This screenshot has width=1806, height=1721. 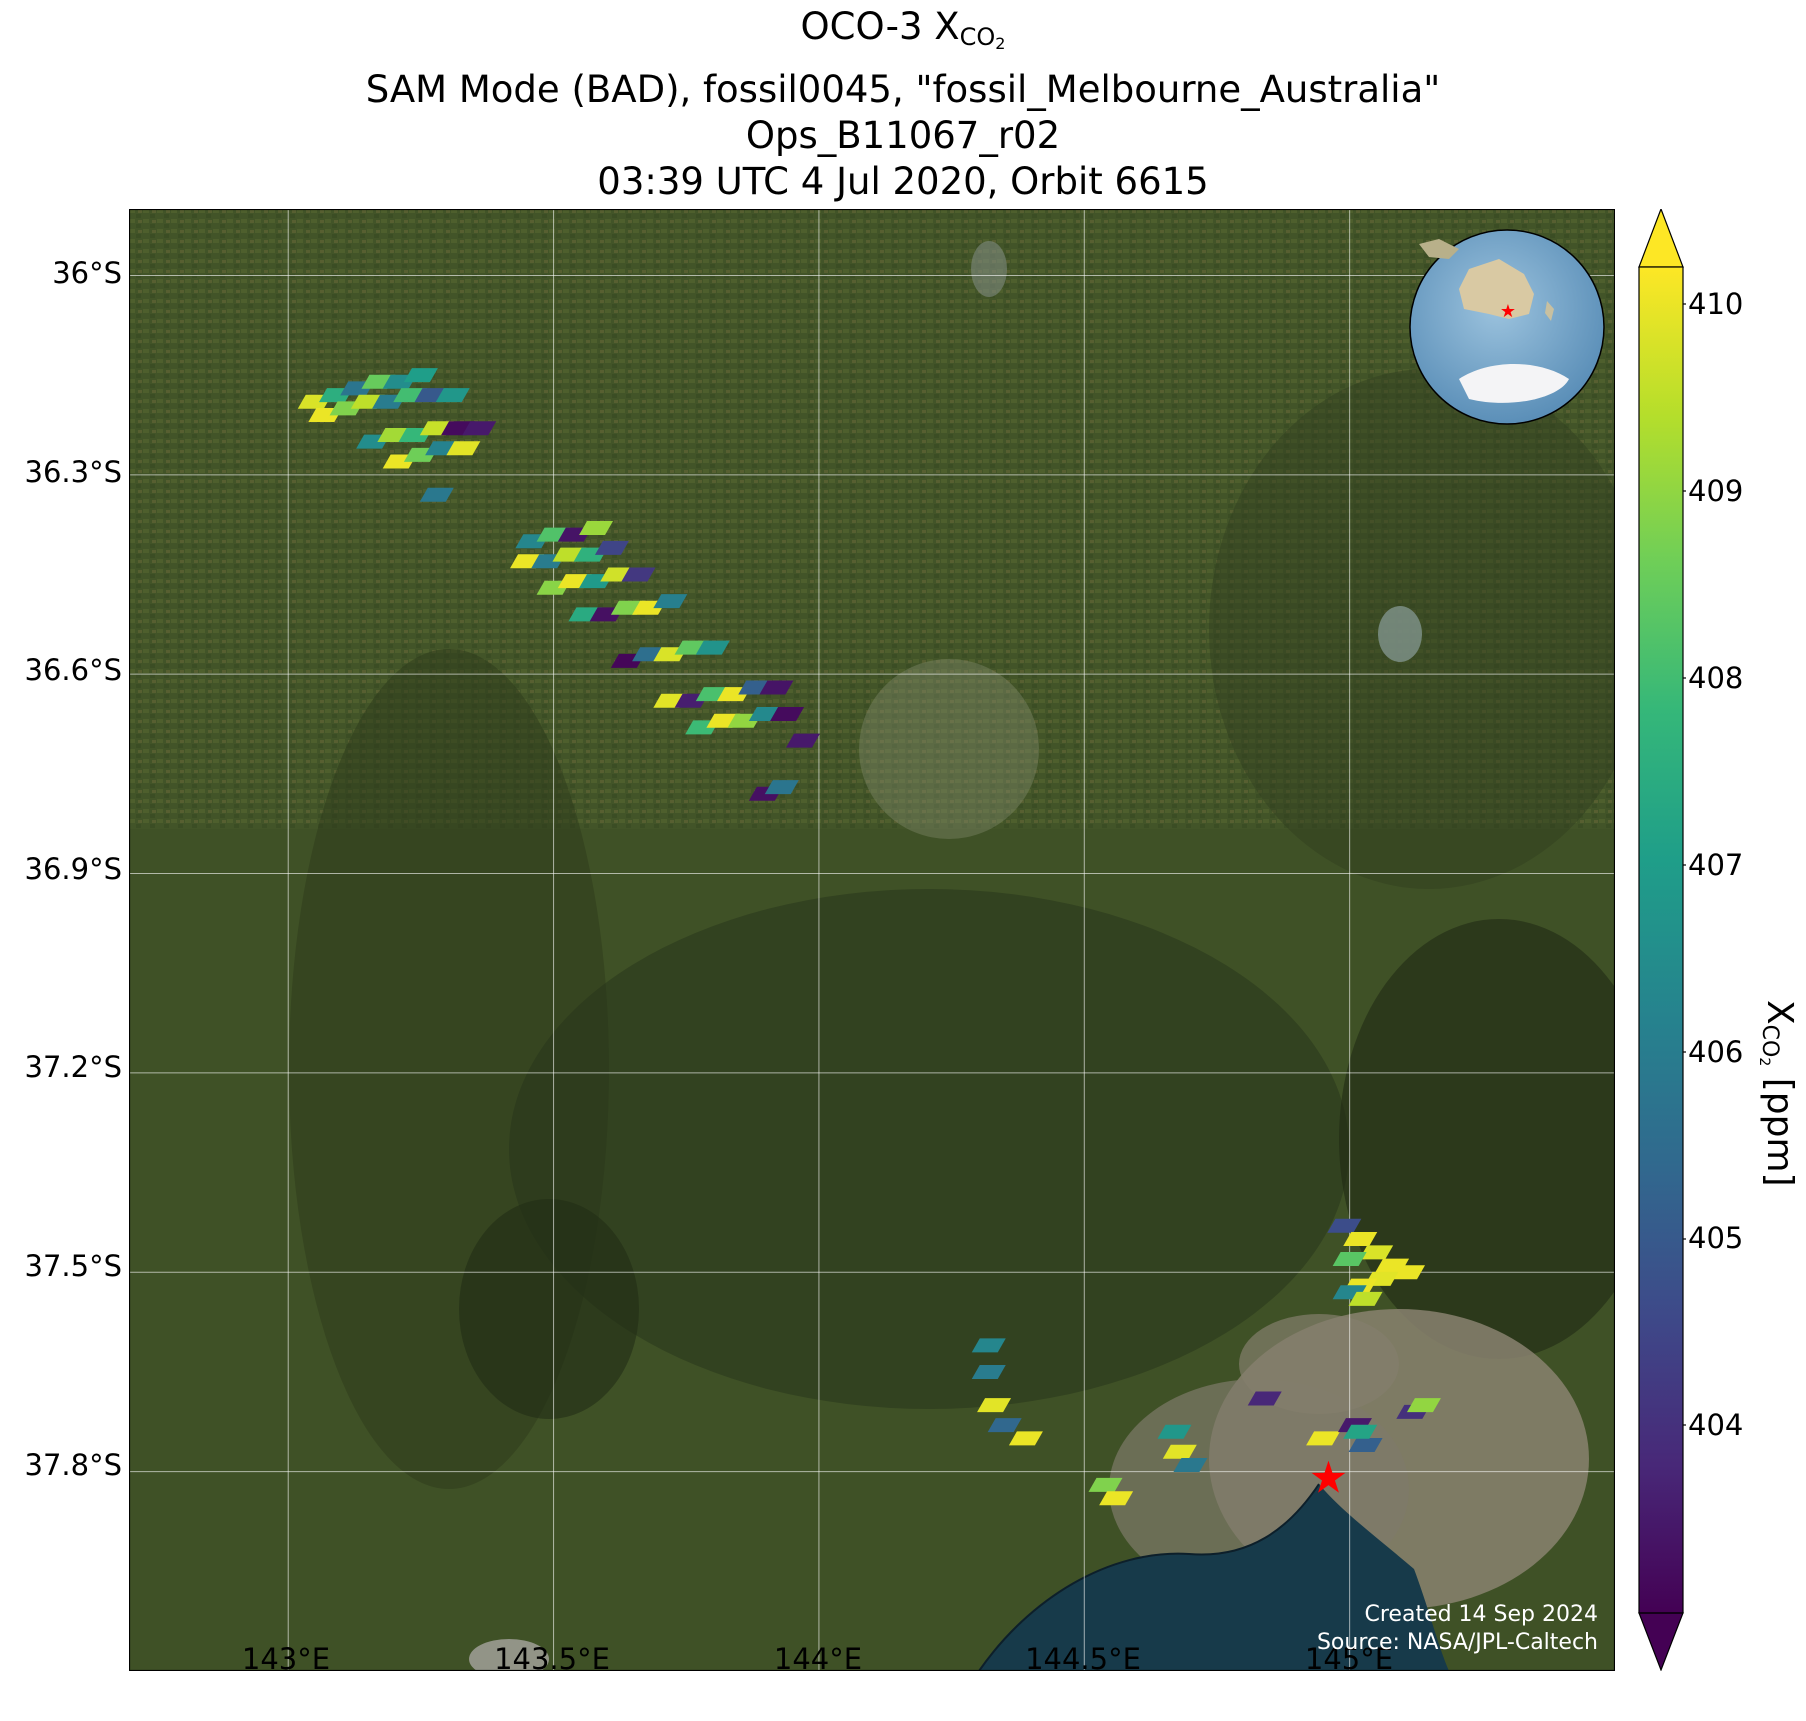 What do you see at coordinates (73, 869) in the screenshot?
I see `lat-tick-label: 36.9°S` at bounding box center [73, 869].